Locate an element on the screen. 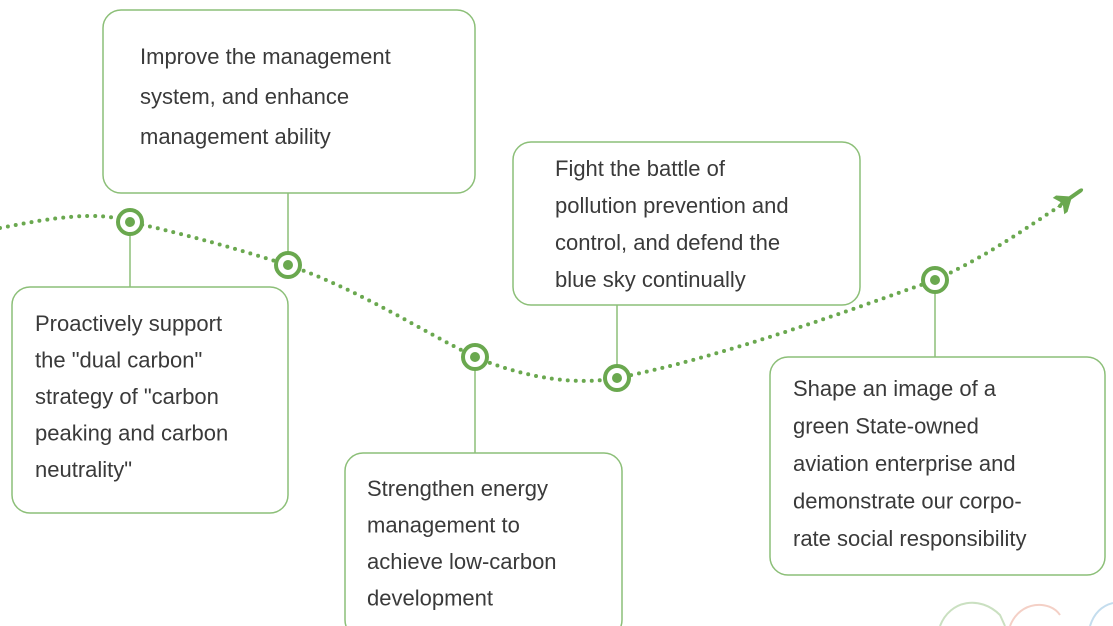 Image resolution: width=1113 pixels, height=626 pixels. box-text: neutrality" is located at coordinates (83, 469).